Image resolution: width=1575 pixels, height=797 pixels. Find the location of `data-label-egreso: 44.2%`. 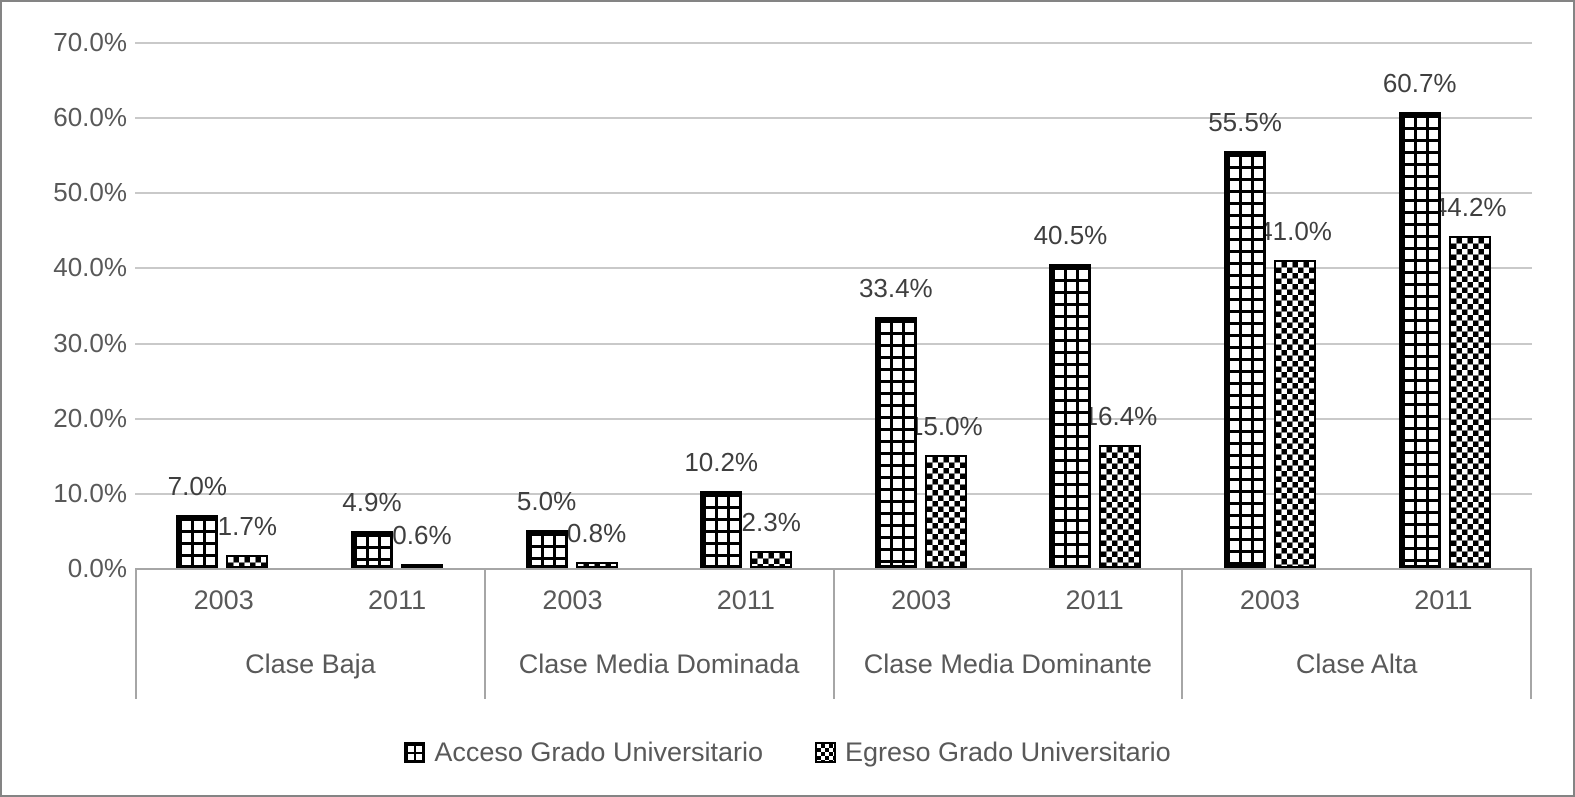

data-label-egreso: 44.2% is located at coordinates (1469, 206).